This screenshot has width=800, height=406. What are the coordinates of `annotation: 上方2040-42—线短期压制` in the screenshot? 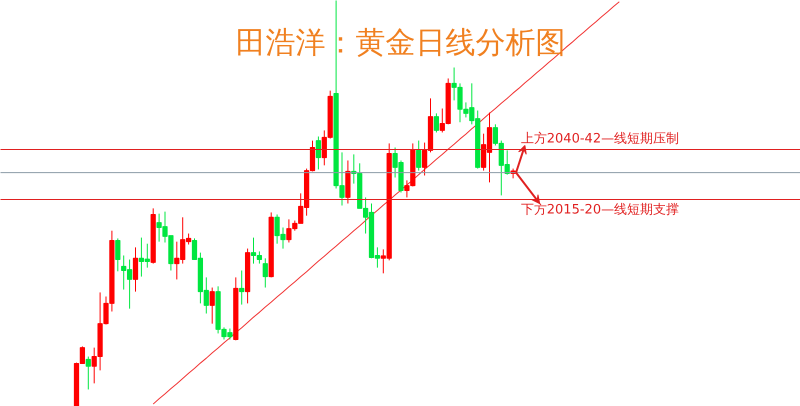 It's located at (600, 138).